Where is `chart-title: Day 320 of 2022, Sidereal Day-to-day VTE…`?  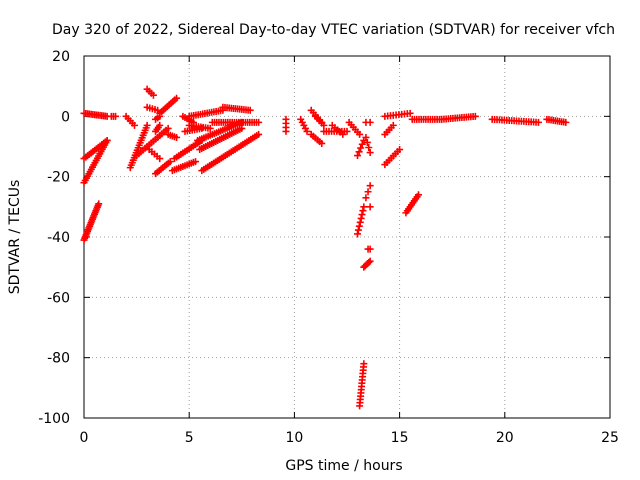
chart-title: Day 320 of 2022, Sidereal Day-to-day VTE… is located at coordinates (333, 30).